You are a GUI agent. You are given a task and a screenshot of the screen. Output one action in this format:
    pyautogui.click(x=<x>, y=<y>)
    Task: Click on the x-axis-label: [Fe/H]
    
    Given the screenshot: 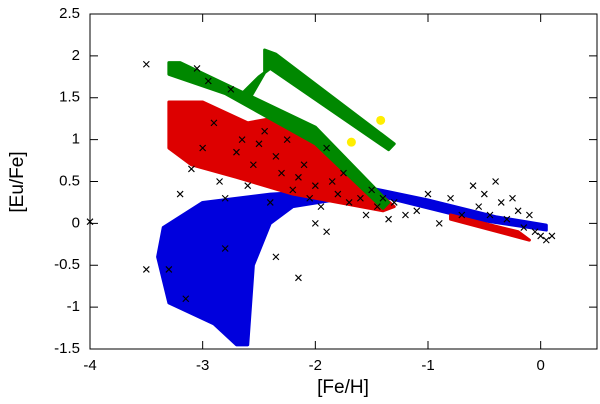 What is the action you would take?
    pyautogui.click(x=343, y=387)
    